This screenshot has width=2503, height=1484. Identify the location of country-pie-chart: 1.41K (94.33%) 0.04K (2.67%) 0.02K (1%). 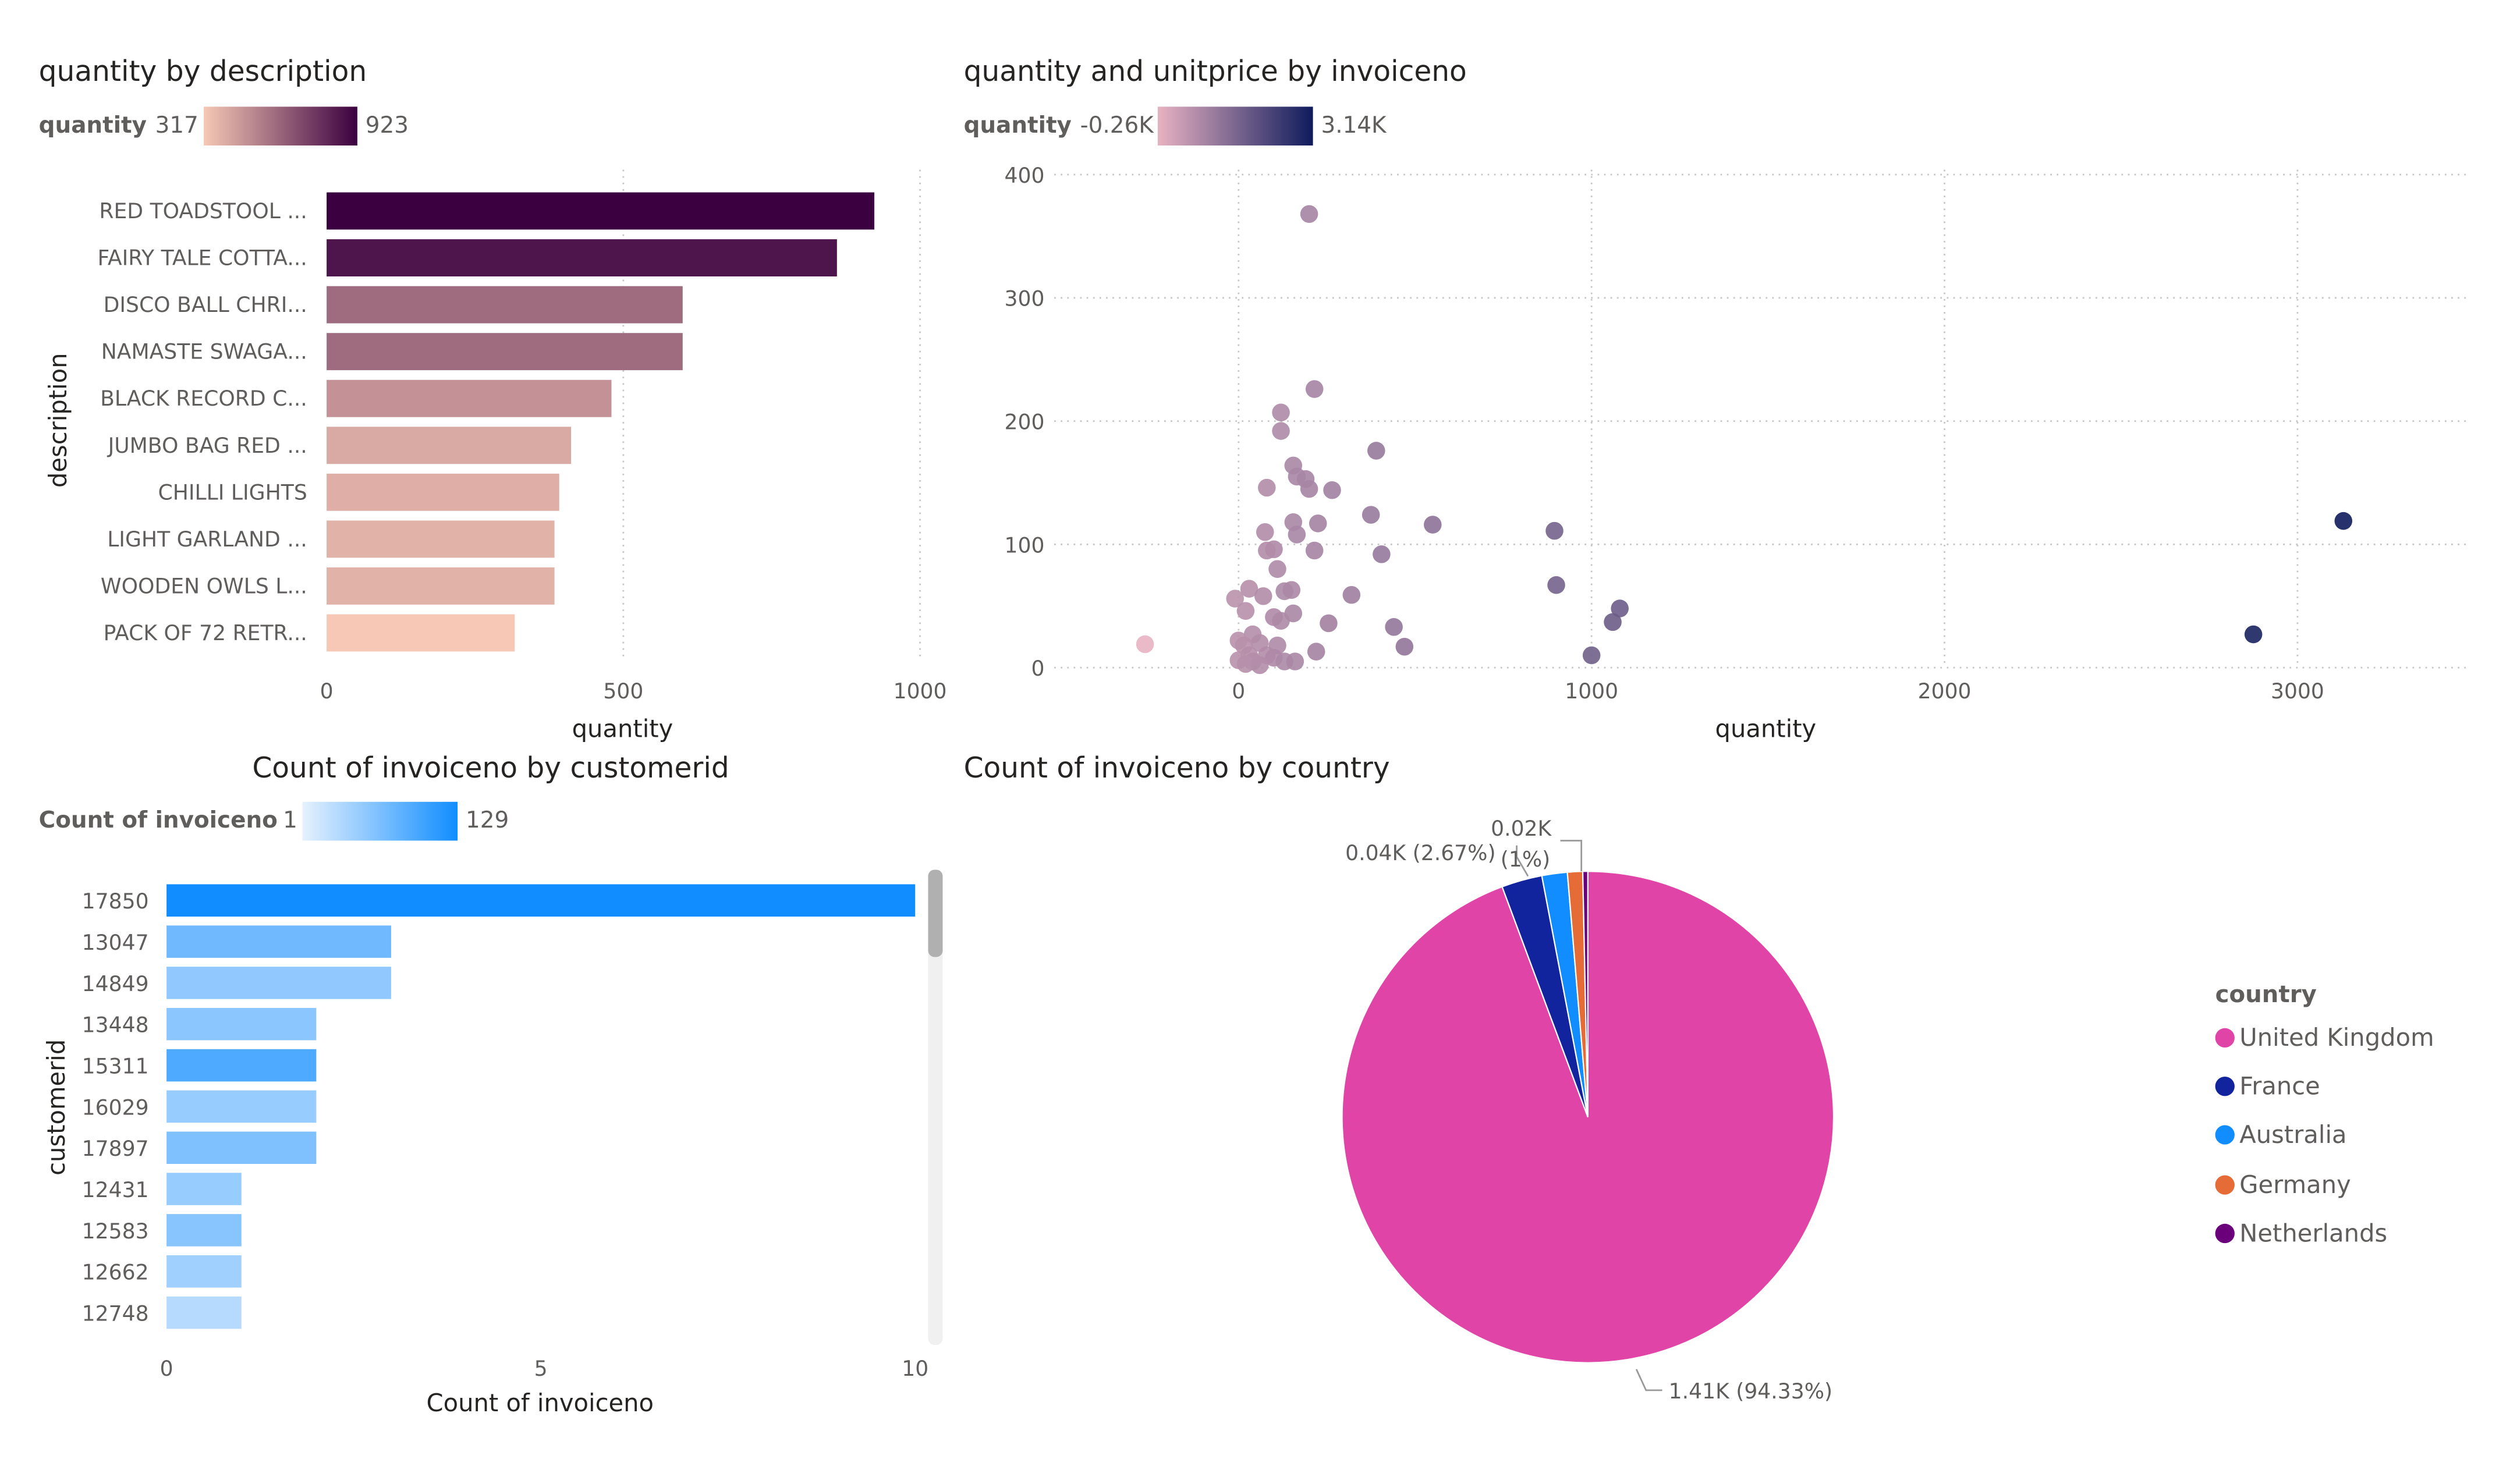
(1588, 1110).